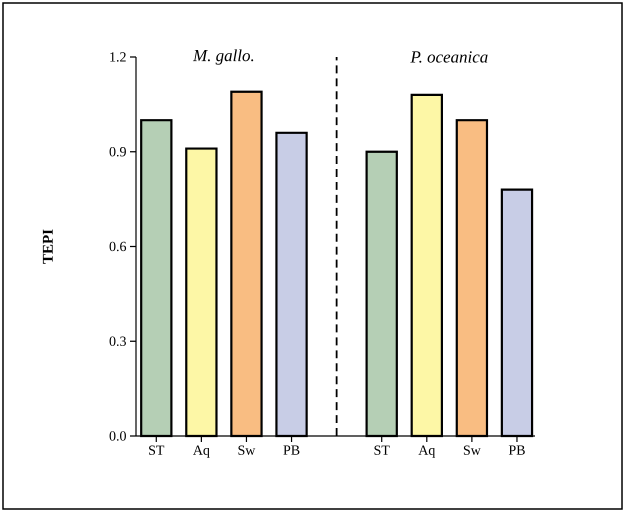 The height and width of the screenshot is (512, 625). What do you see at coordinates (118, 151) in the screenshot?
I see `y-tick-label: 0.9` at bounding box center [118, 151].